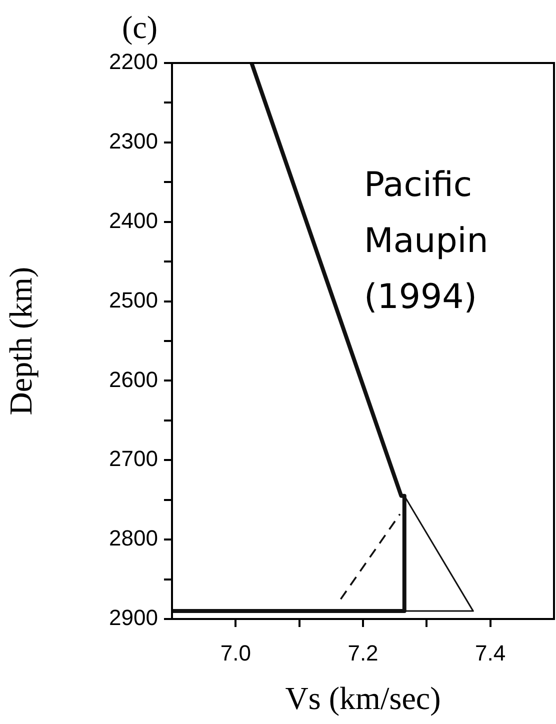 Image resolution: width=556 pixels, height=724 pixels. Describe the element at coordinates (133, 61) in the screenshot. I see `y-tick-label: 2200` at that location.